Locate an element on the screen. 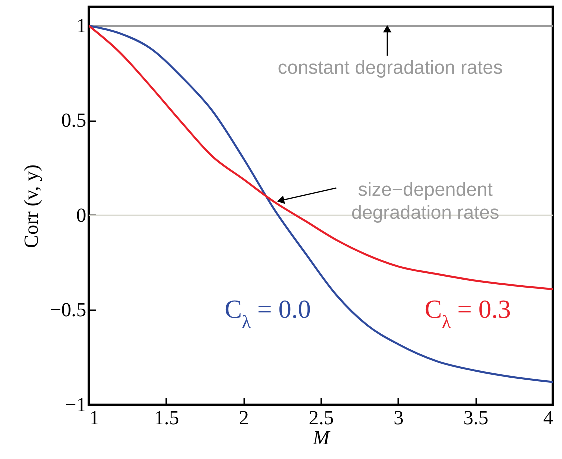 The width and height of the screenshot is (562, 459). x-tick-label: 2.5 is located at coordinates (321, 419).